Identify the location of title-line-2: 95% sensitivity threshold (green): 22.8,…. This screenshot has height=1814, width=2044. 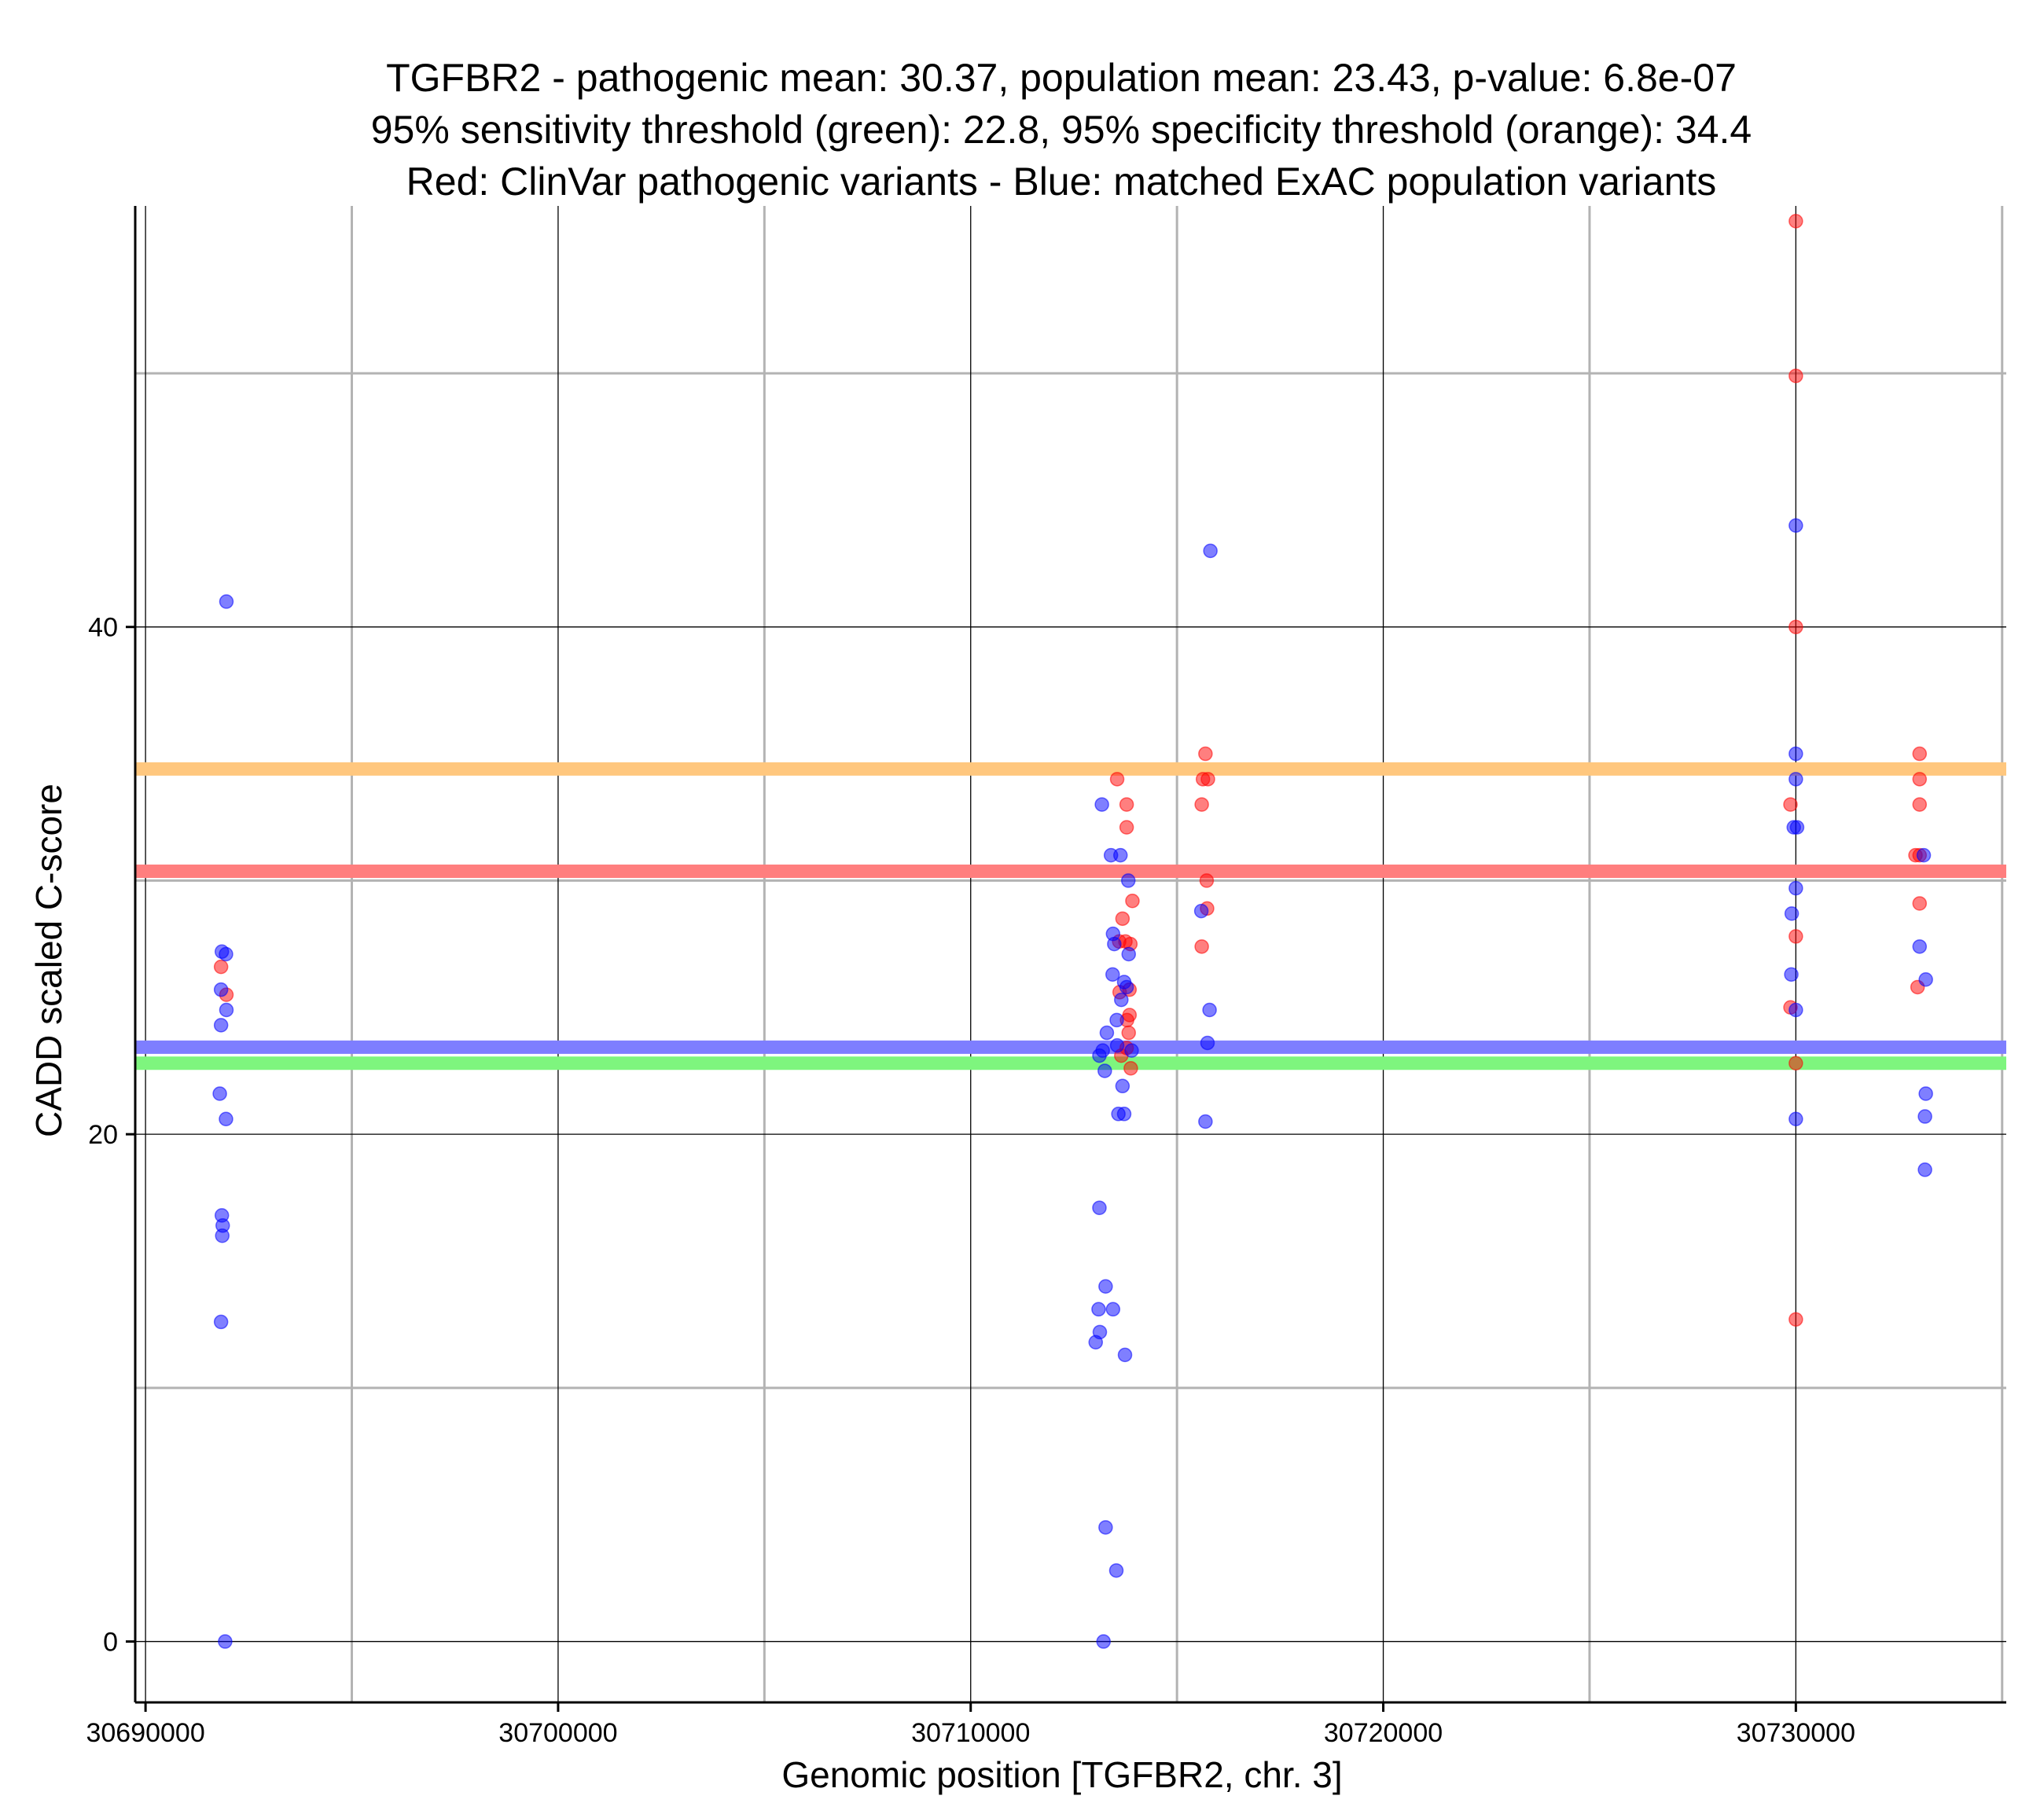
(1062, 130).